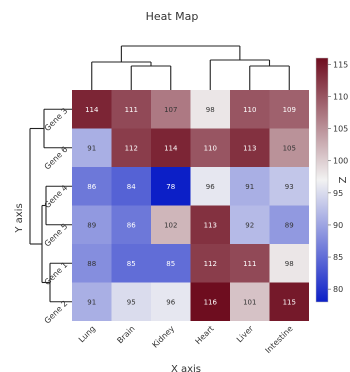 This screenshot has height=372, width=350. I want to click on x-tick-label: Intestine, so click(279, 339).